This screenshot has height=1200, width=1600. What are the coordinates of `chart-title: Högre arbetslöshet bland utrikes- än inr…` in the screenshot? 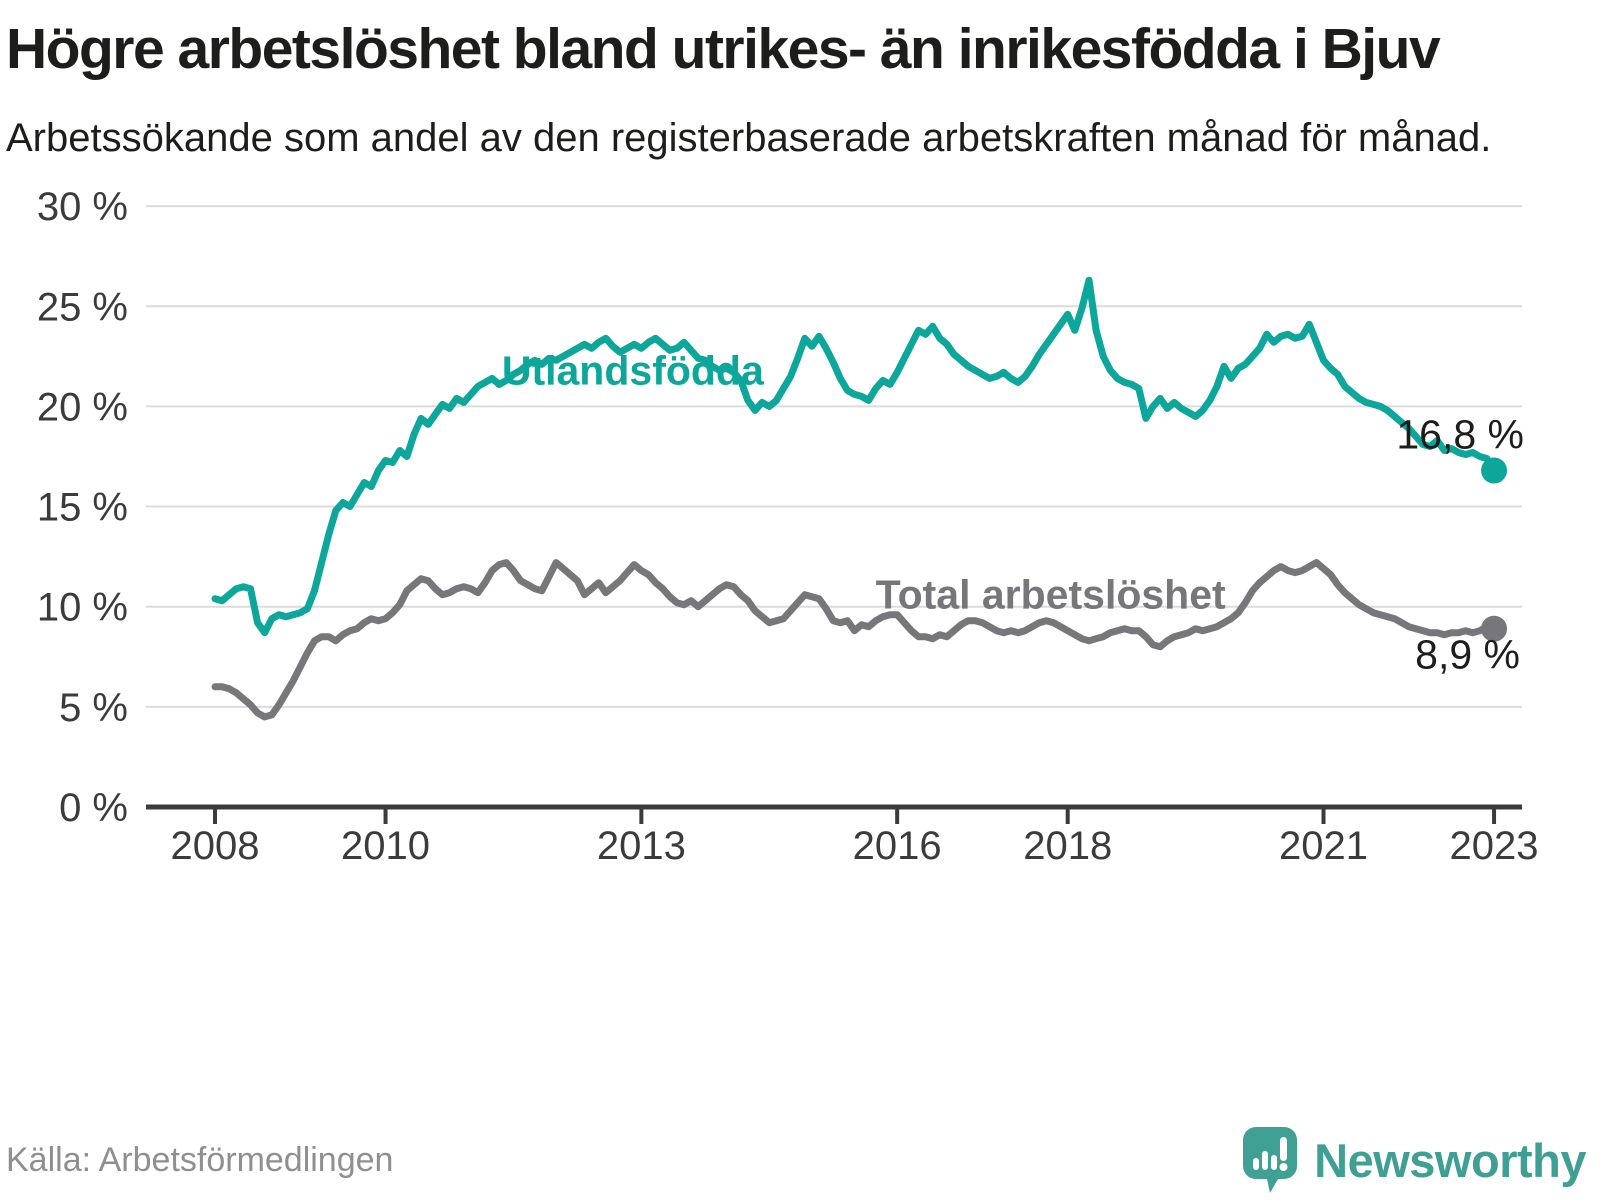 It's located at (723, 49).